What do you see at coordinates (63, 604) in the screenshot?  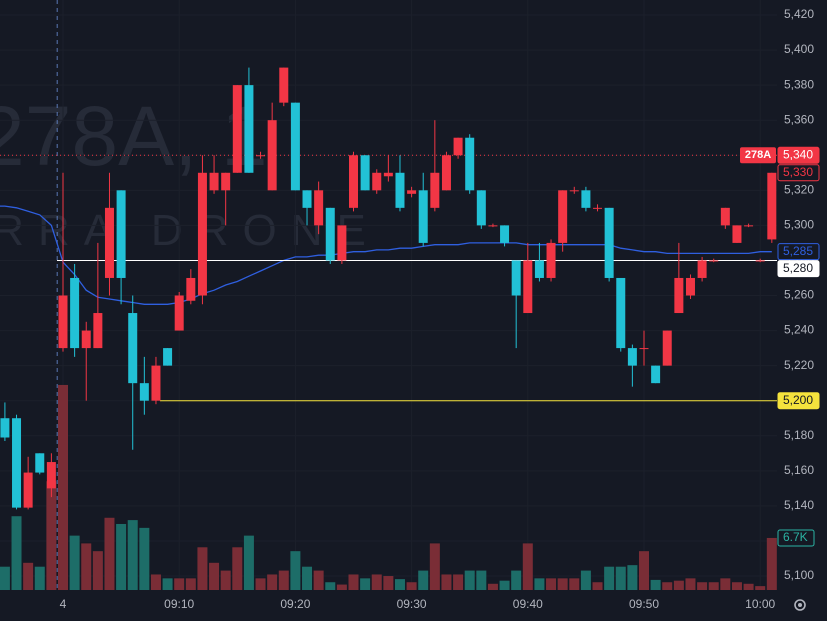 I see `x-tick-label: 4` at bounding box center [63, 604].